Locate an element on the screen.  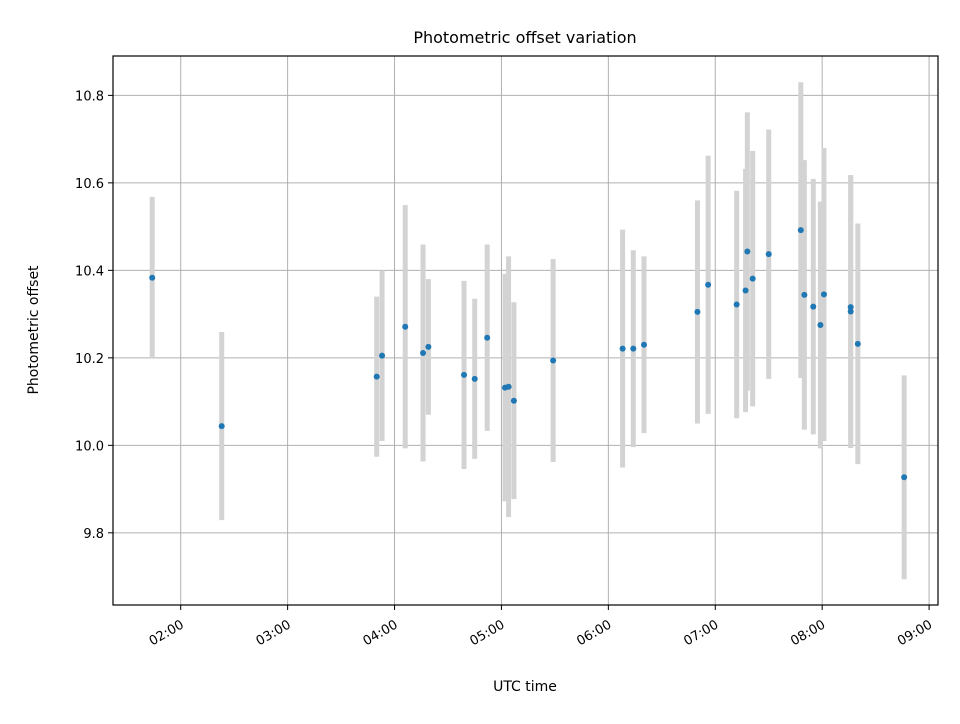
chart-title: Photometric offset variation is located at coordinates (524, 37).